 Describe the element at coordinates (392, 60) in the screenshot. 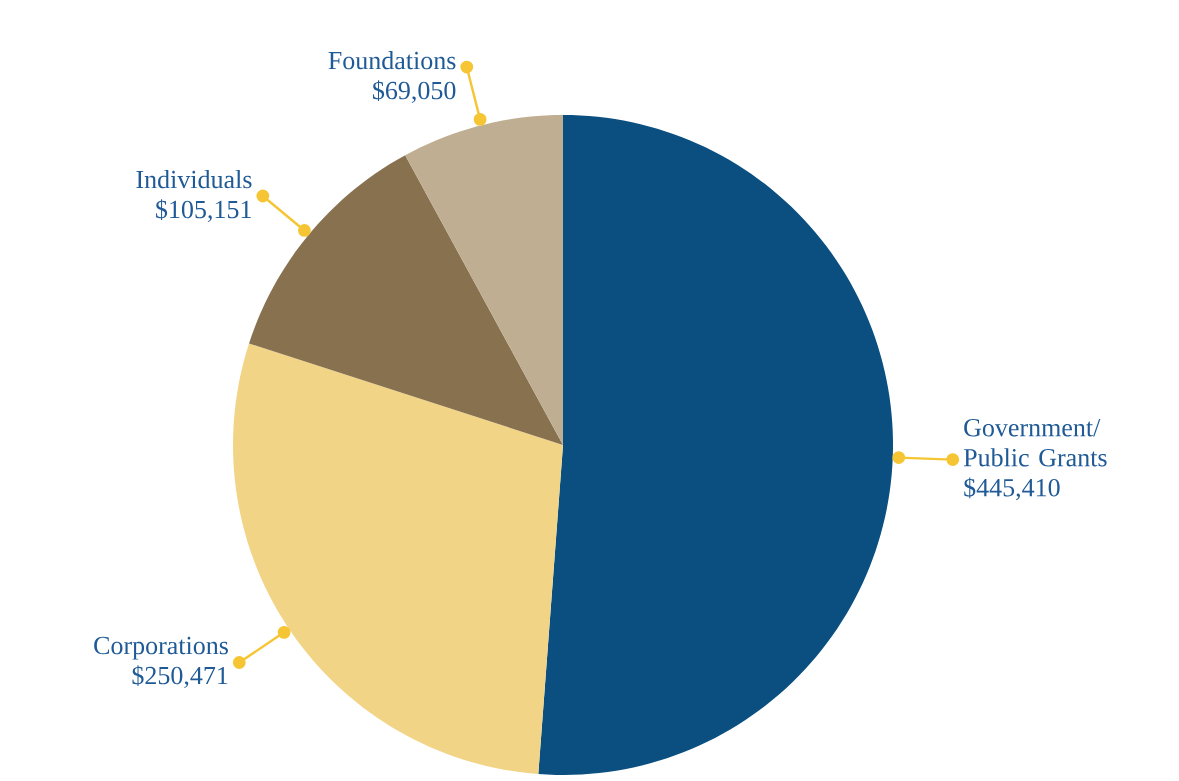

I see `slice-label: Foundations` at that location.